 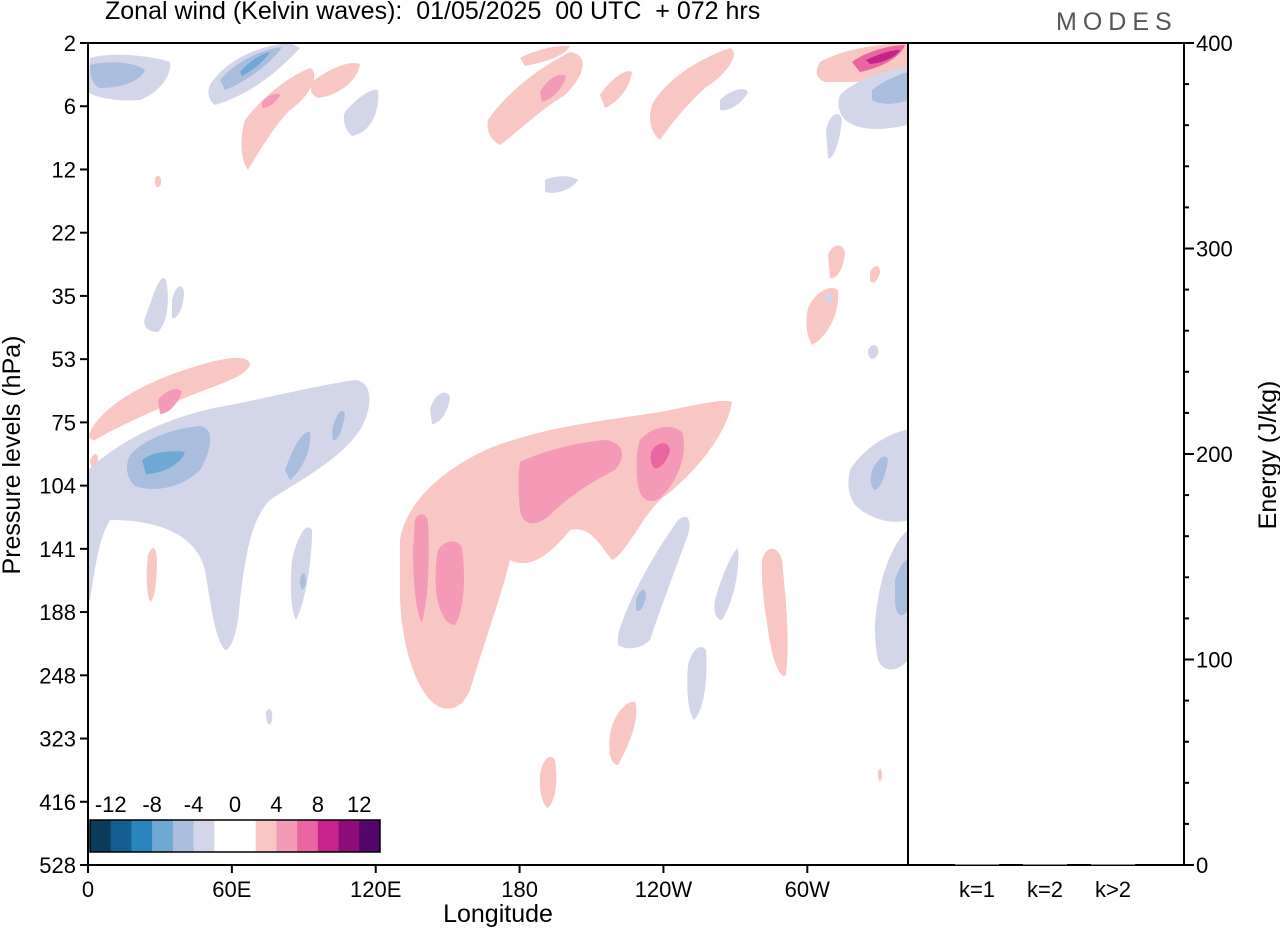 I want to click on energy-category-label: k=2, so click(x=1045, y=889).